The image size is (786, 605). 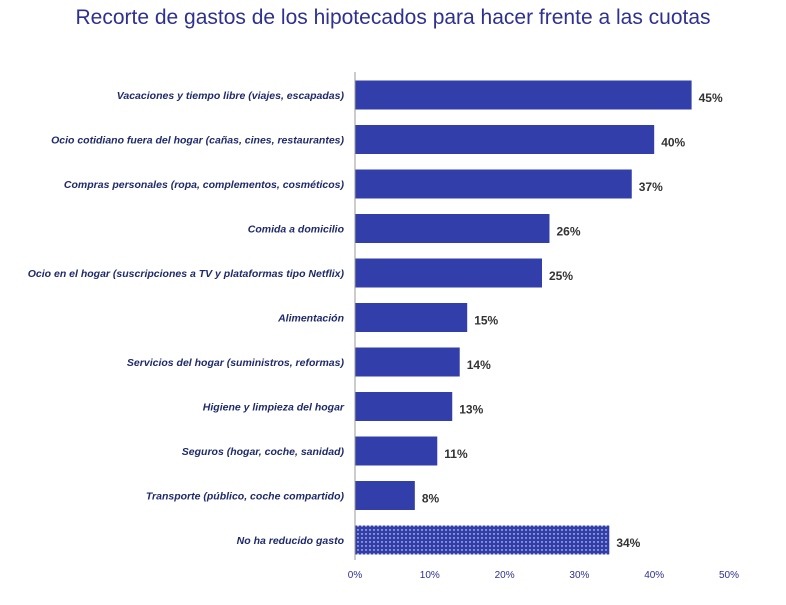 What do you see at coordinates (263, 452) in the screenshot?
I see `category-label-9: Seguros (hogar, coche, sanidad)` at bounding box center [263, 452].